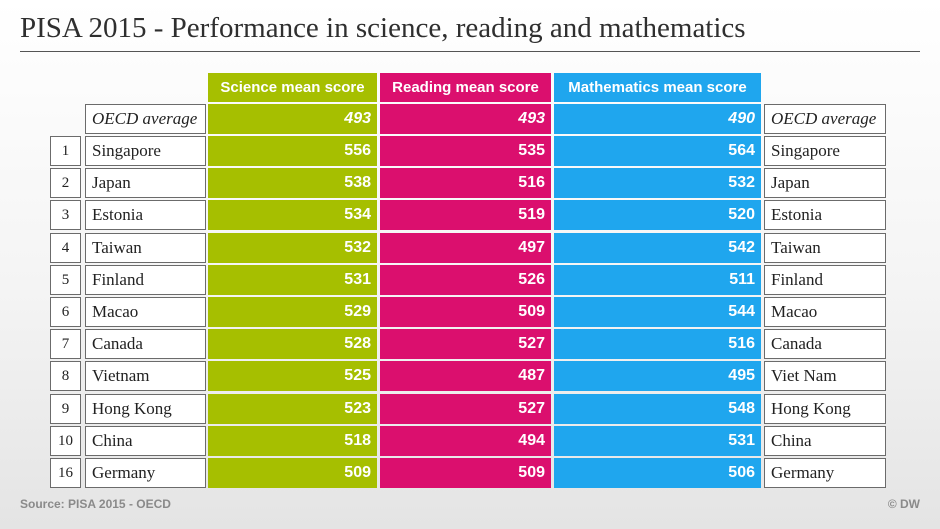  I want to click on math-score: 564, so click(657, 151).